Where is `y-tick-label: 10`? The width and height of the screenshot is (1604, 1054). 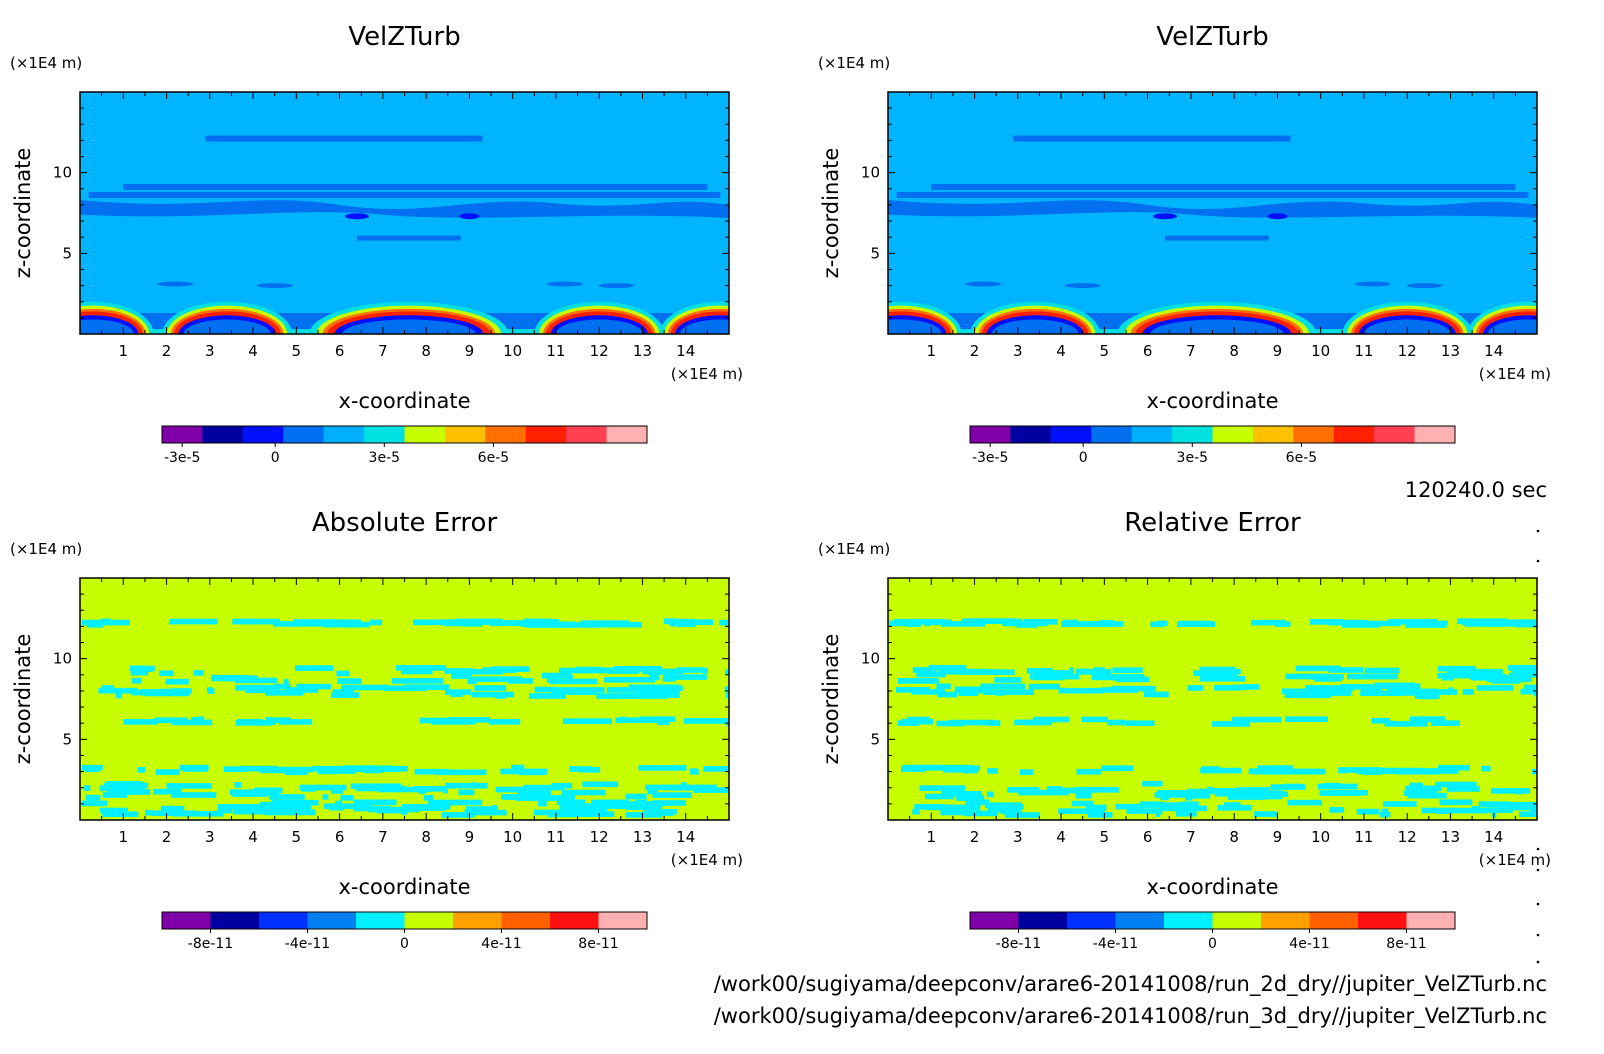 y-tick-label: 10 is located at coordinates (870, 659).